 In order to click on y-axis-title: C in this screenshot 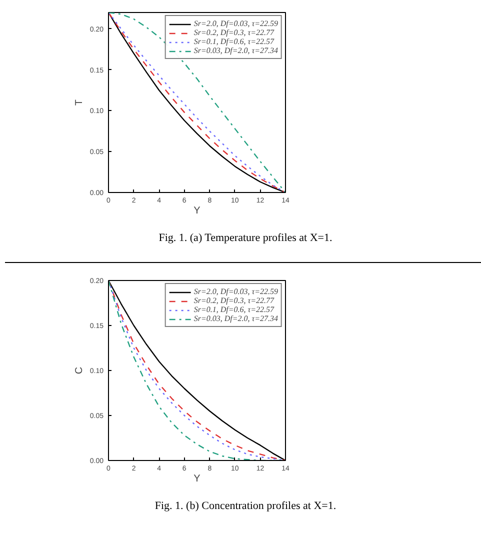, I will do `click(79, 370)`.